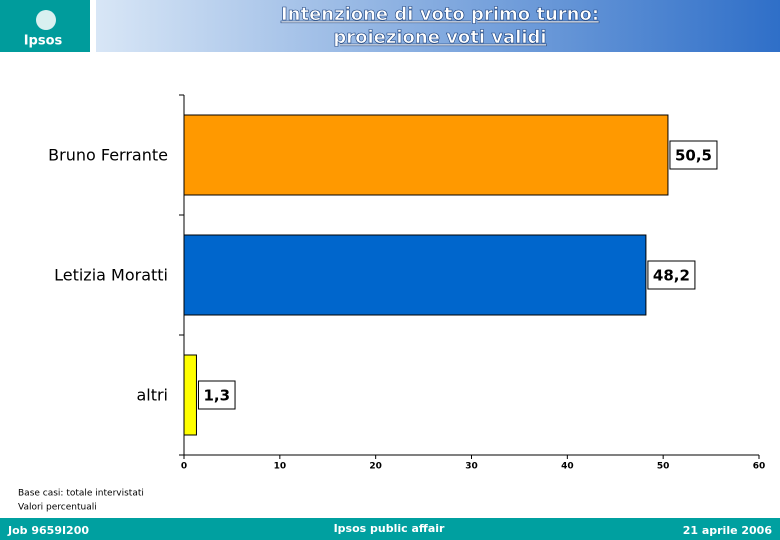 The height and width of the screenshot is (540, 780). Describe the element at coordinates (81, 494) in the screenshot. I see `note: Base casi: totale intervistati` at that location.